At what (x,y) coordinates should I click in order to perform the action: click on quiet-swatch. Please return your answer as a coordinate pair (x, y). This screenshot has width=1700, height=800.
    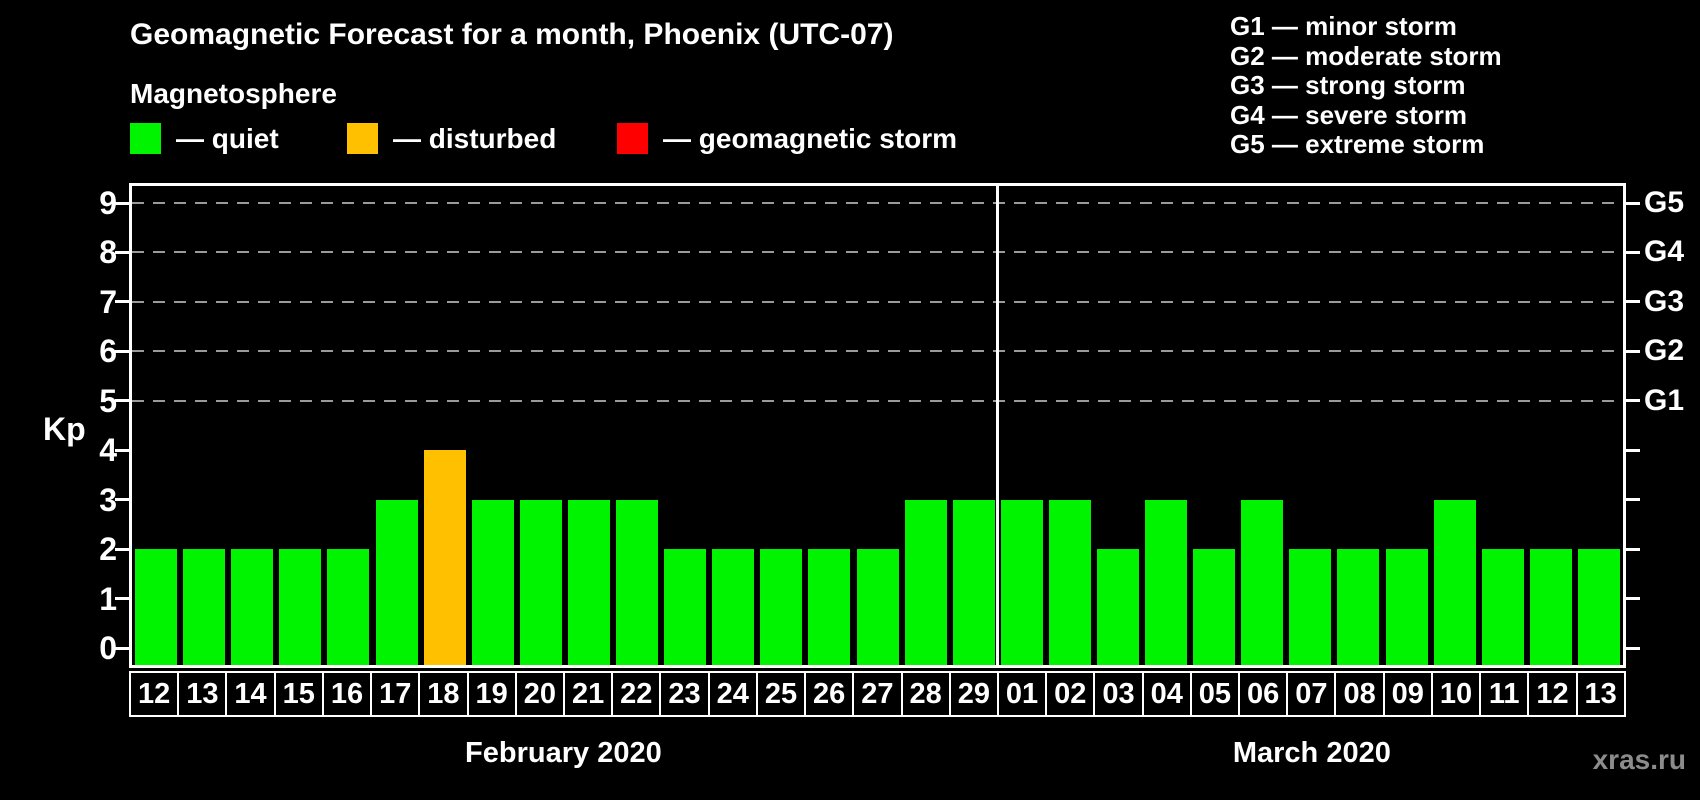
    Looking at the image, I should click on (145, 138).